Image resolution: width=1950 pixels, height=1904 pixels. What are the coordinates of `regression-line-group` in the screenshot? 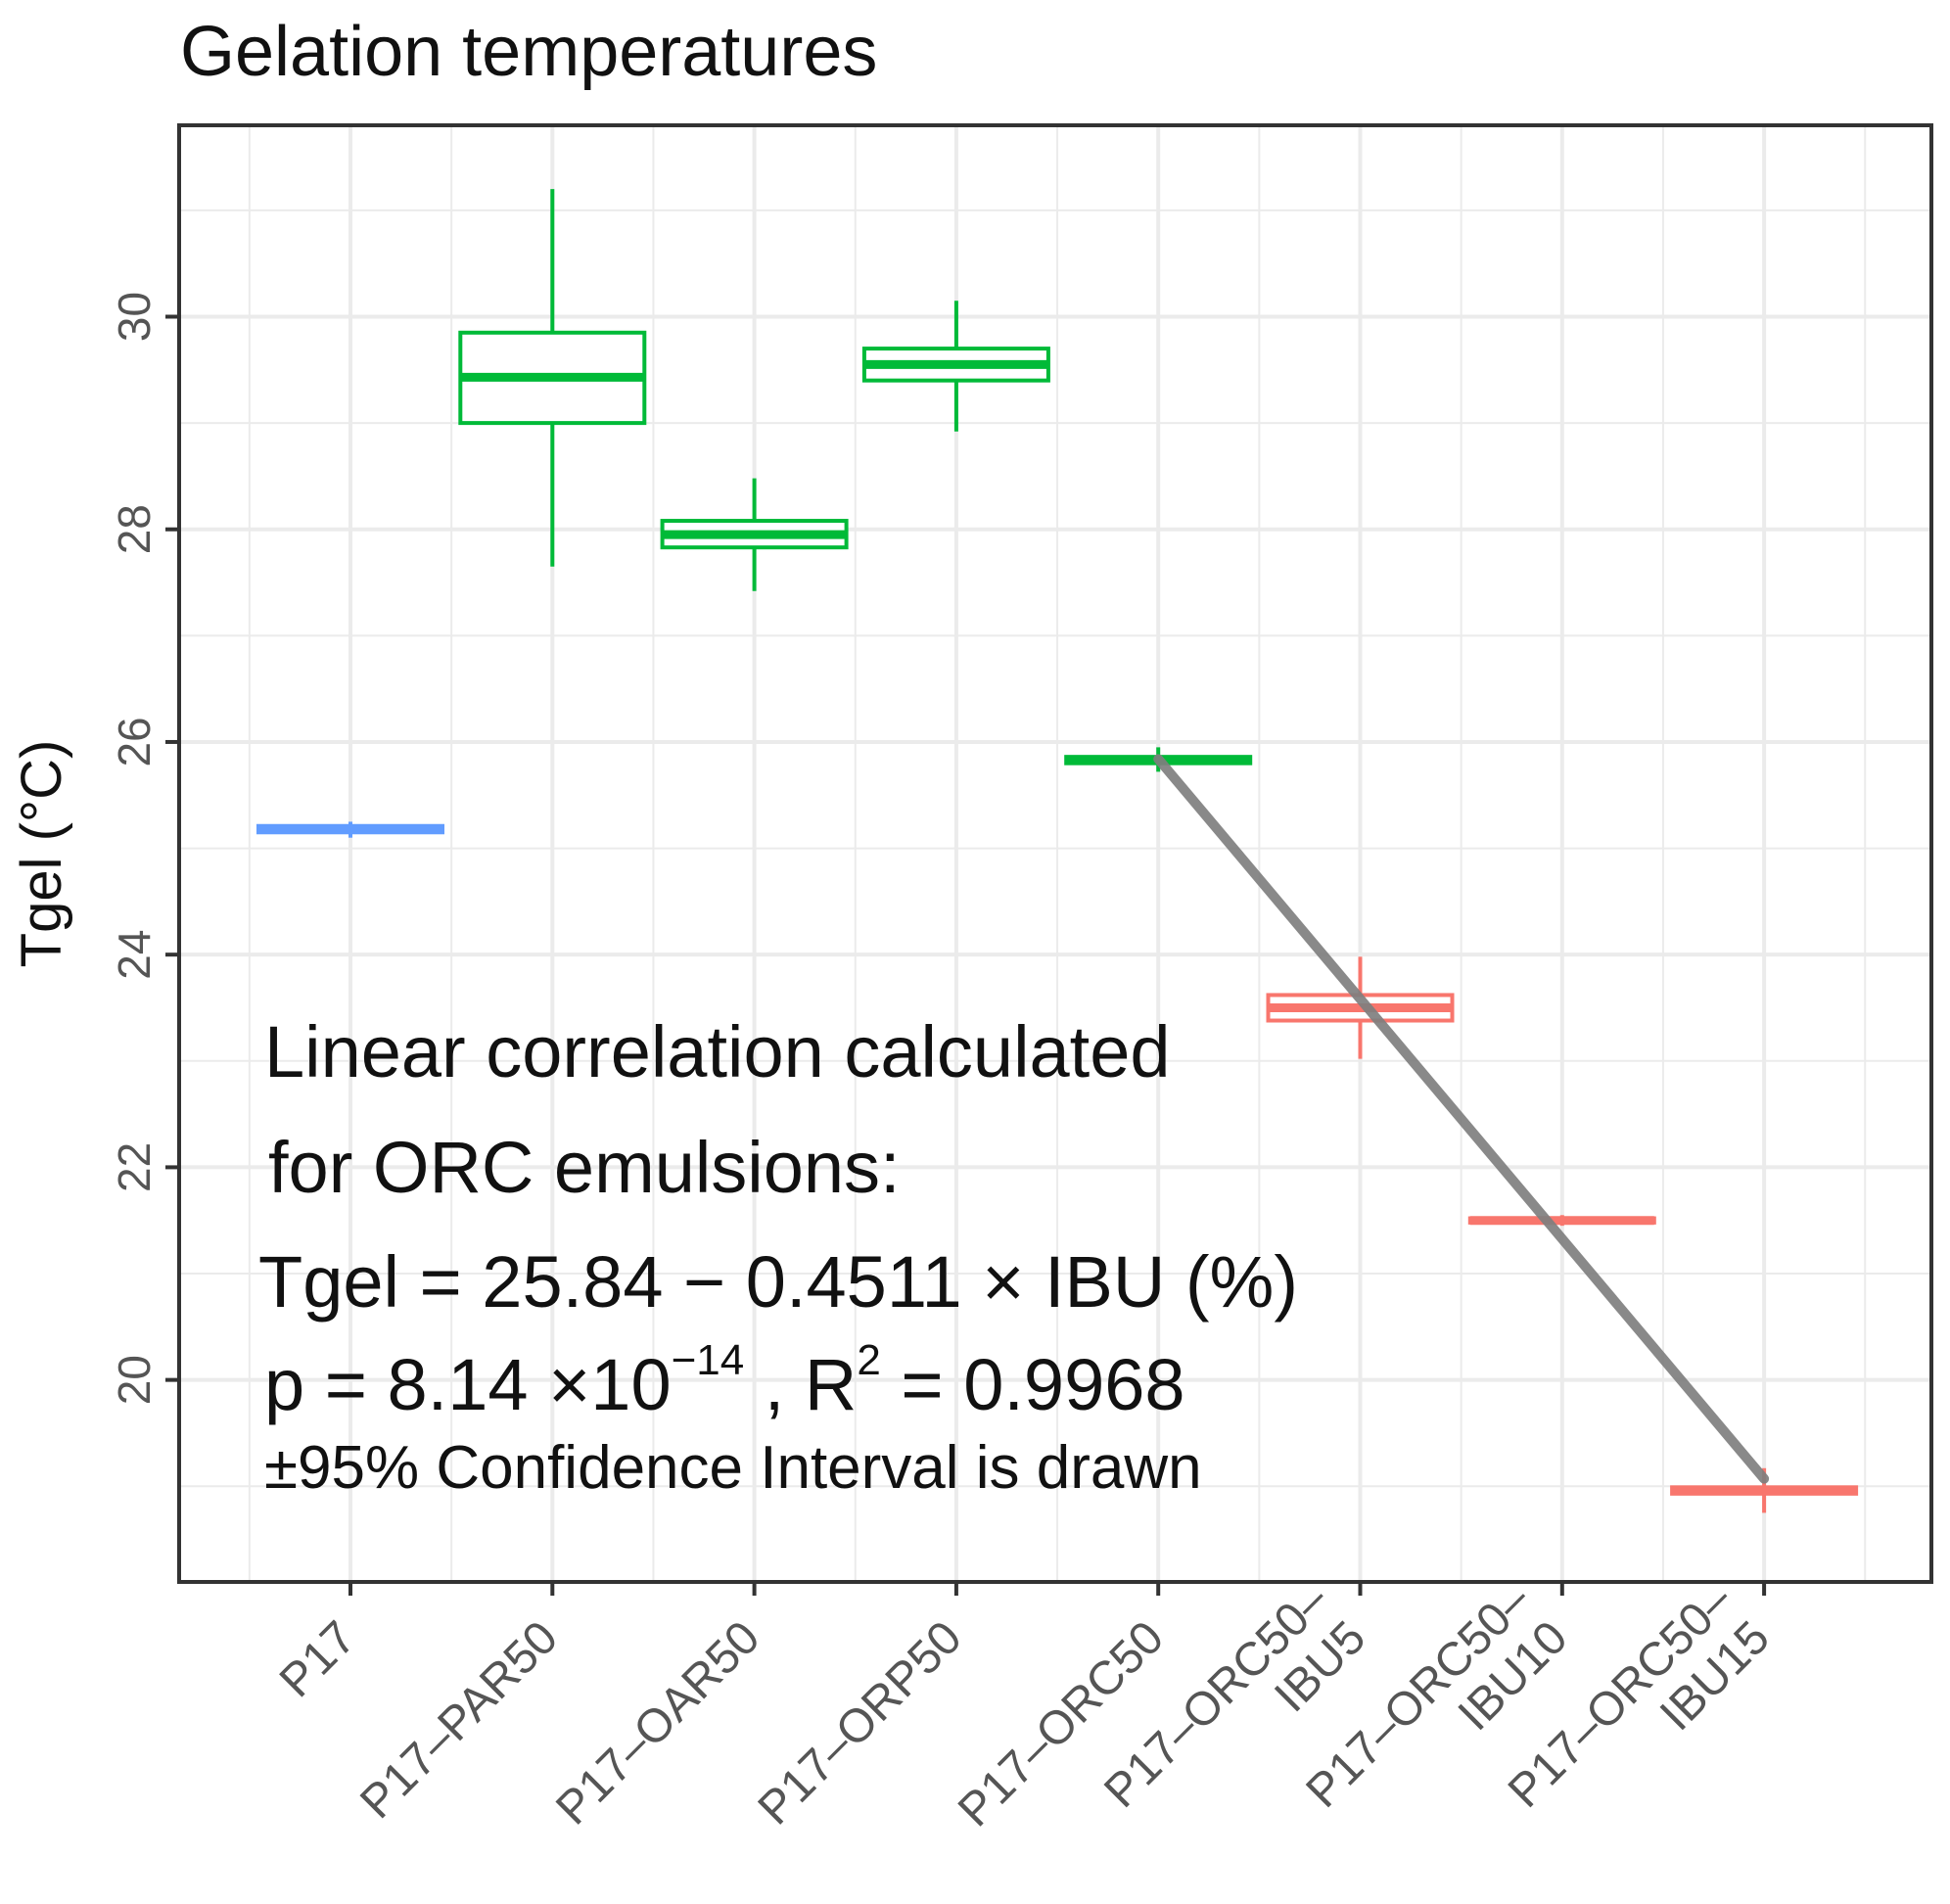 It's located at (1461, 1119).